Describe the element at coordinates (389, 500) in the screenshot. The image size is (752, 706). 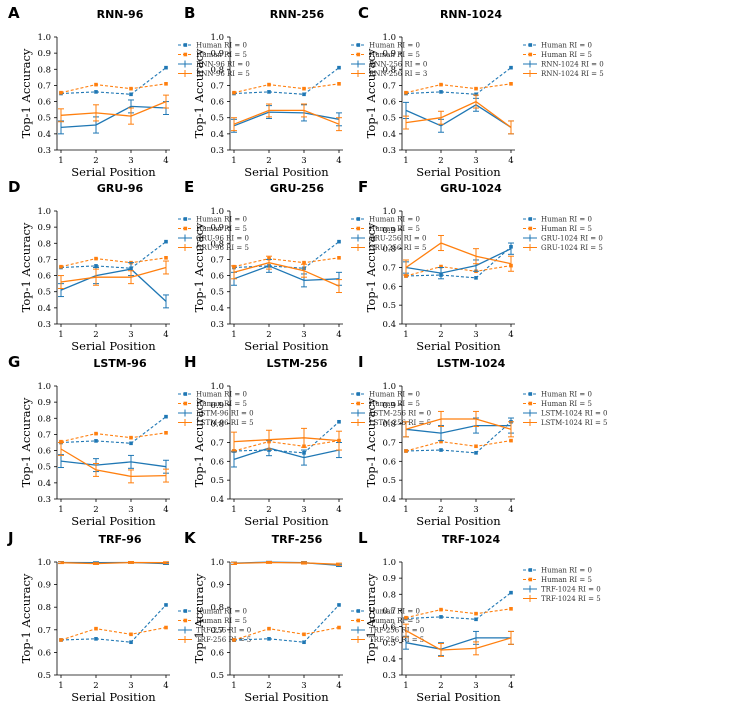
I see `y-tick-label: 0.4` at that location.